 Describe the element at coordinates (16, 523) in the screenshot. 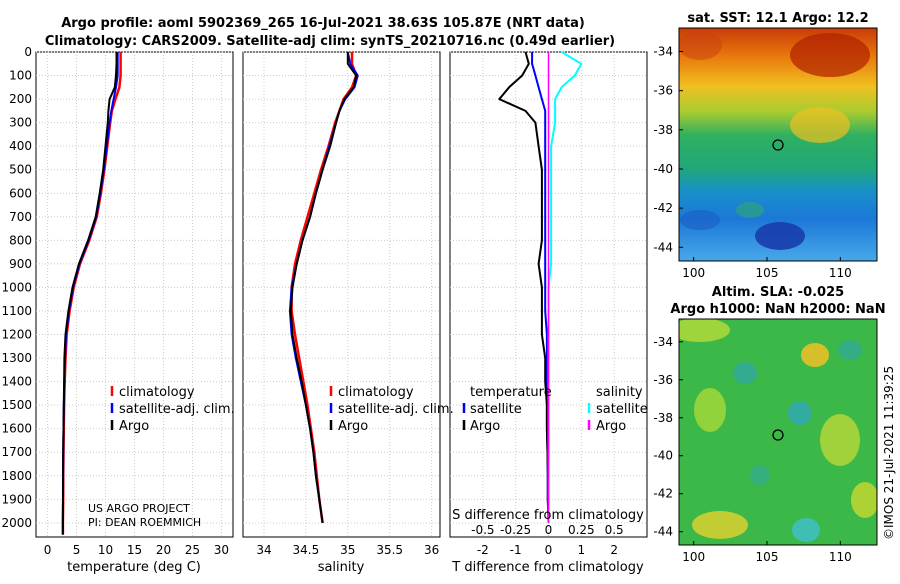

I see `depth-tick-label: 2000` at that location.